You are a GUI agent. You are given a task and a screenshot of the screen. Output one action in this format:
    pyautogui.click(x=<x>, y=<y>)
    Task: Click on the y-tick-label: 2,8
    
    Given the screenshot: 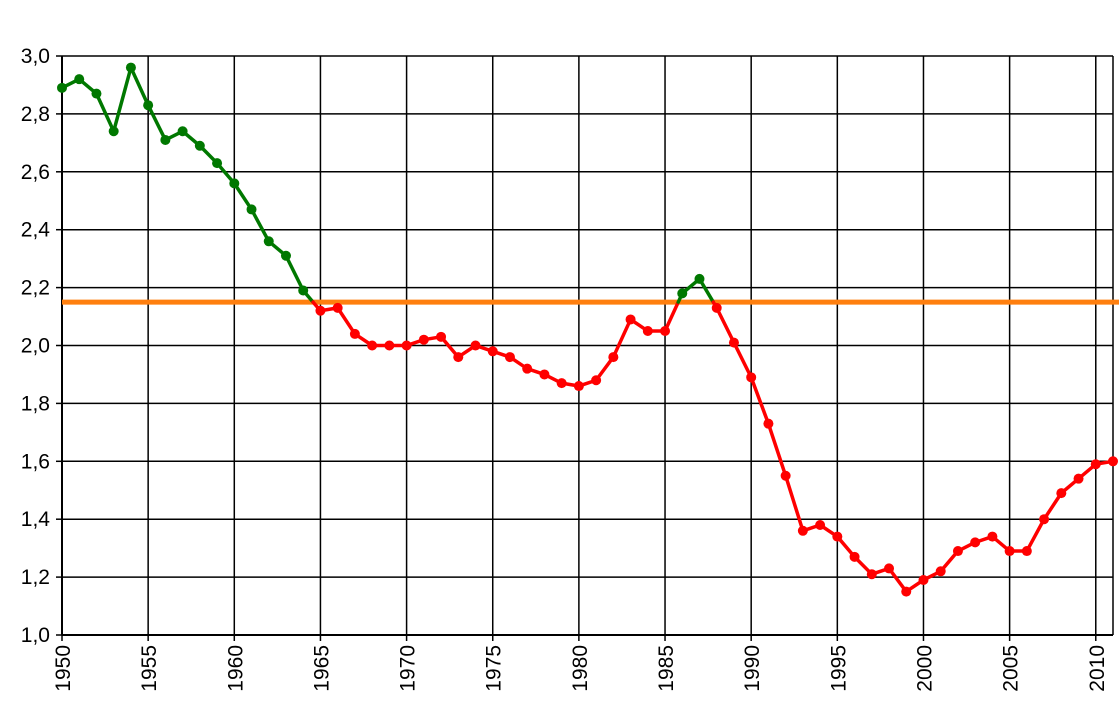 What is the action you would take?
    pyautogui.click(x=35, y=114)
    